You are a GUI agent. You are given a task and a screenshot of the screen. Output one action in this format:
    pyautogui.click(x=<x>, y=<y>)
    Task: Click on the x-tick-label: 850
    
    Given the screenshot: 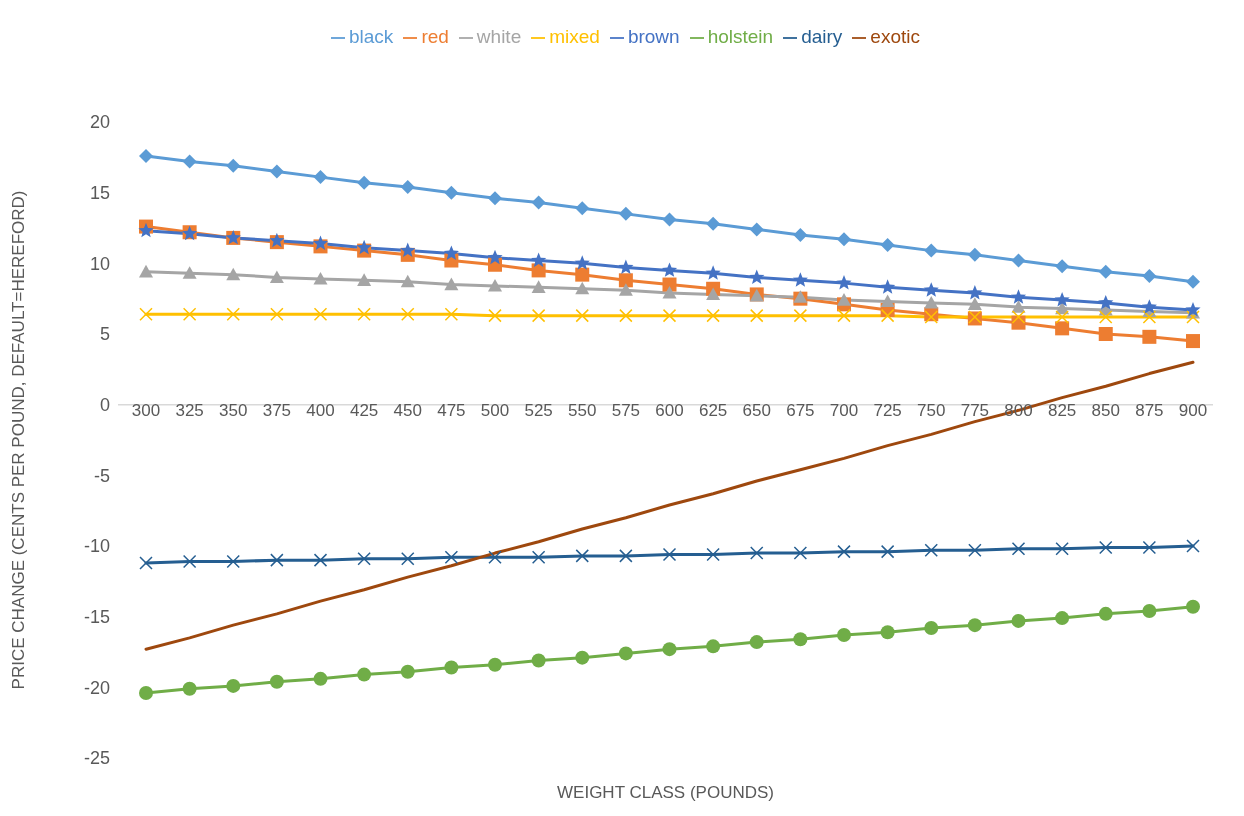 What is the action you would take?
    pyautogui.click(x=1105, y=411)
    